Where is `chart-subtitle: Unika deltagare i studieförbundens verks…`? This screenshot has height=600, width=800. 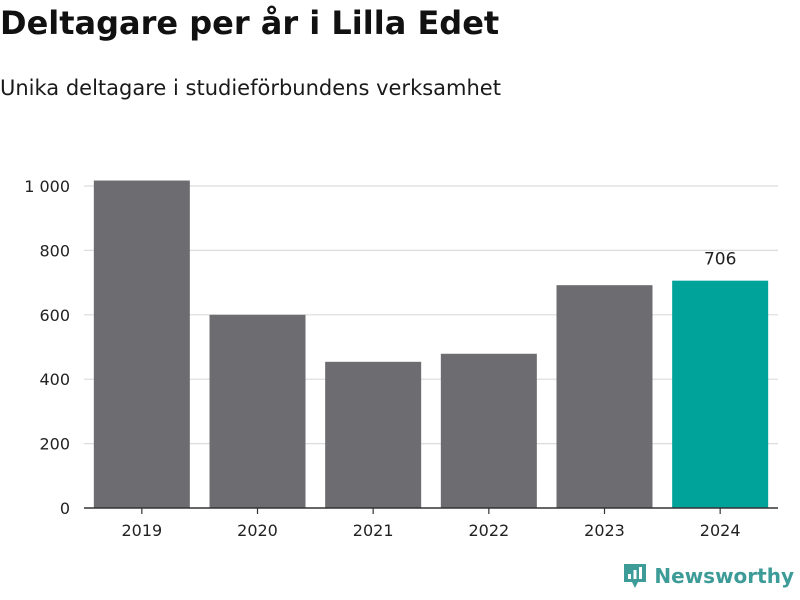 chart-subtitle: Unika deltagare i studieförbundens verks… is located at coordinates (250, 88).